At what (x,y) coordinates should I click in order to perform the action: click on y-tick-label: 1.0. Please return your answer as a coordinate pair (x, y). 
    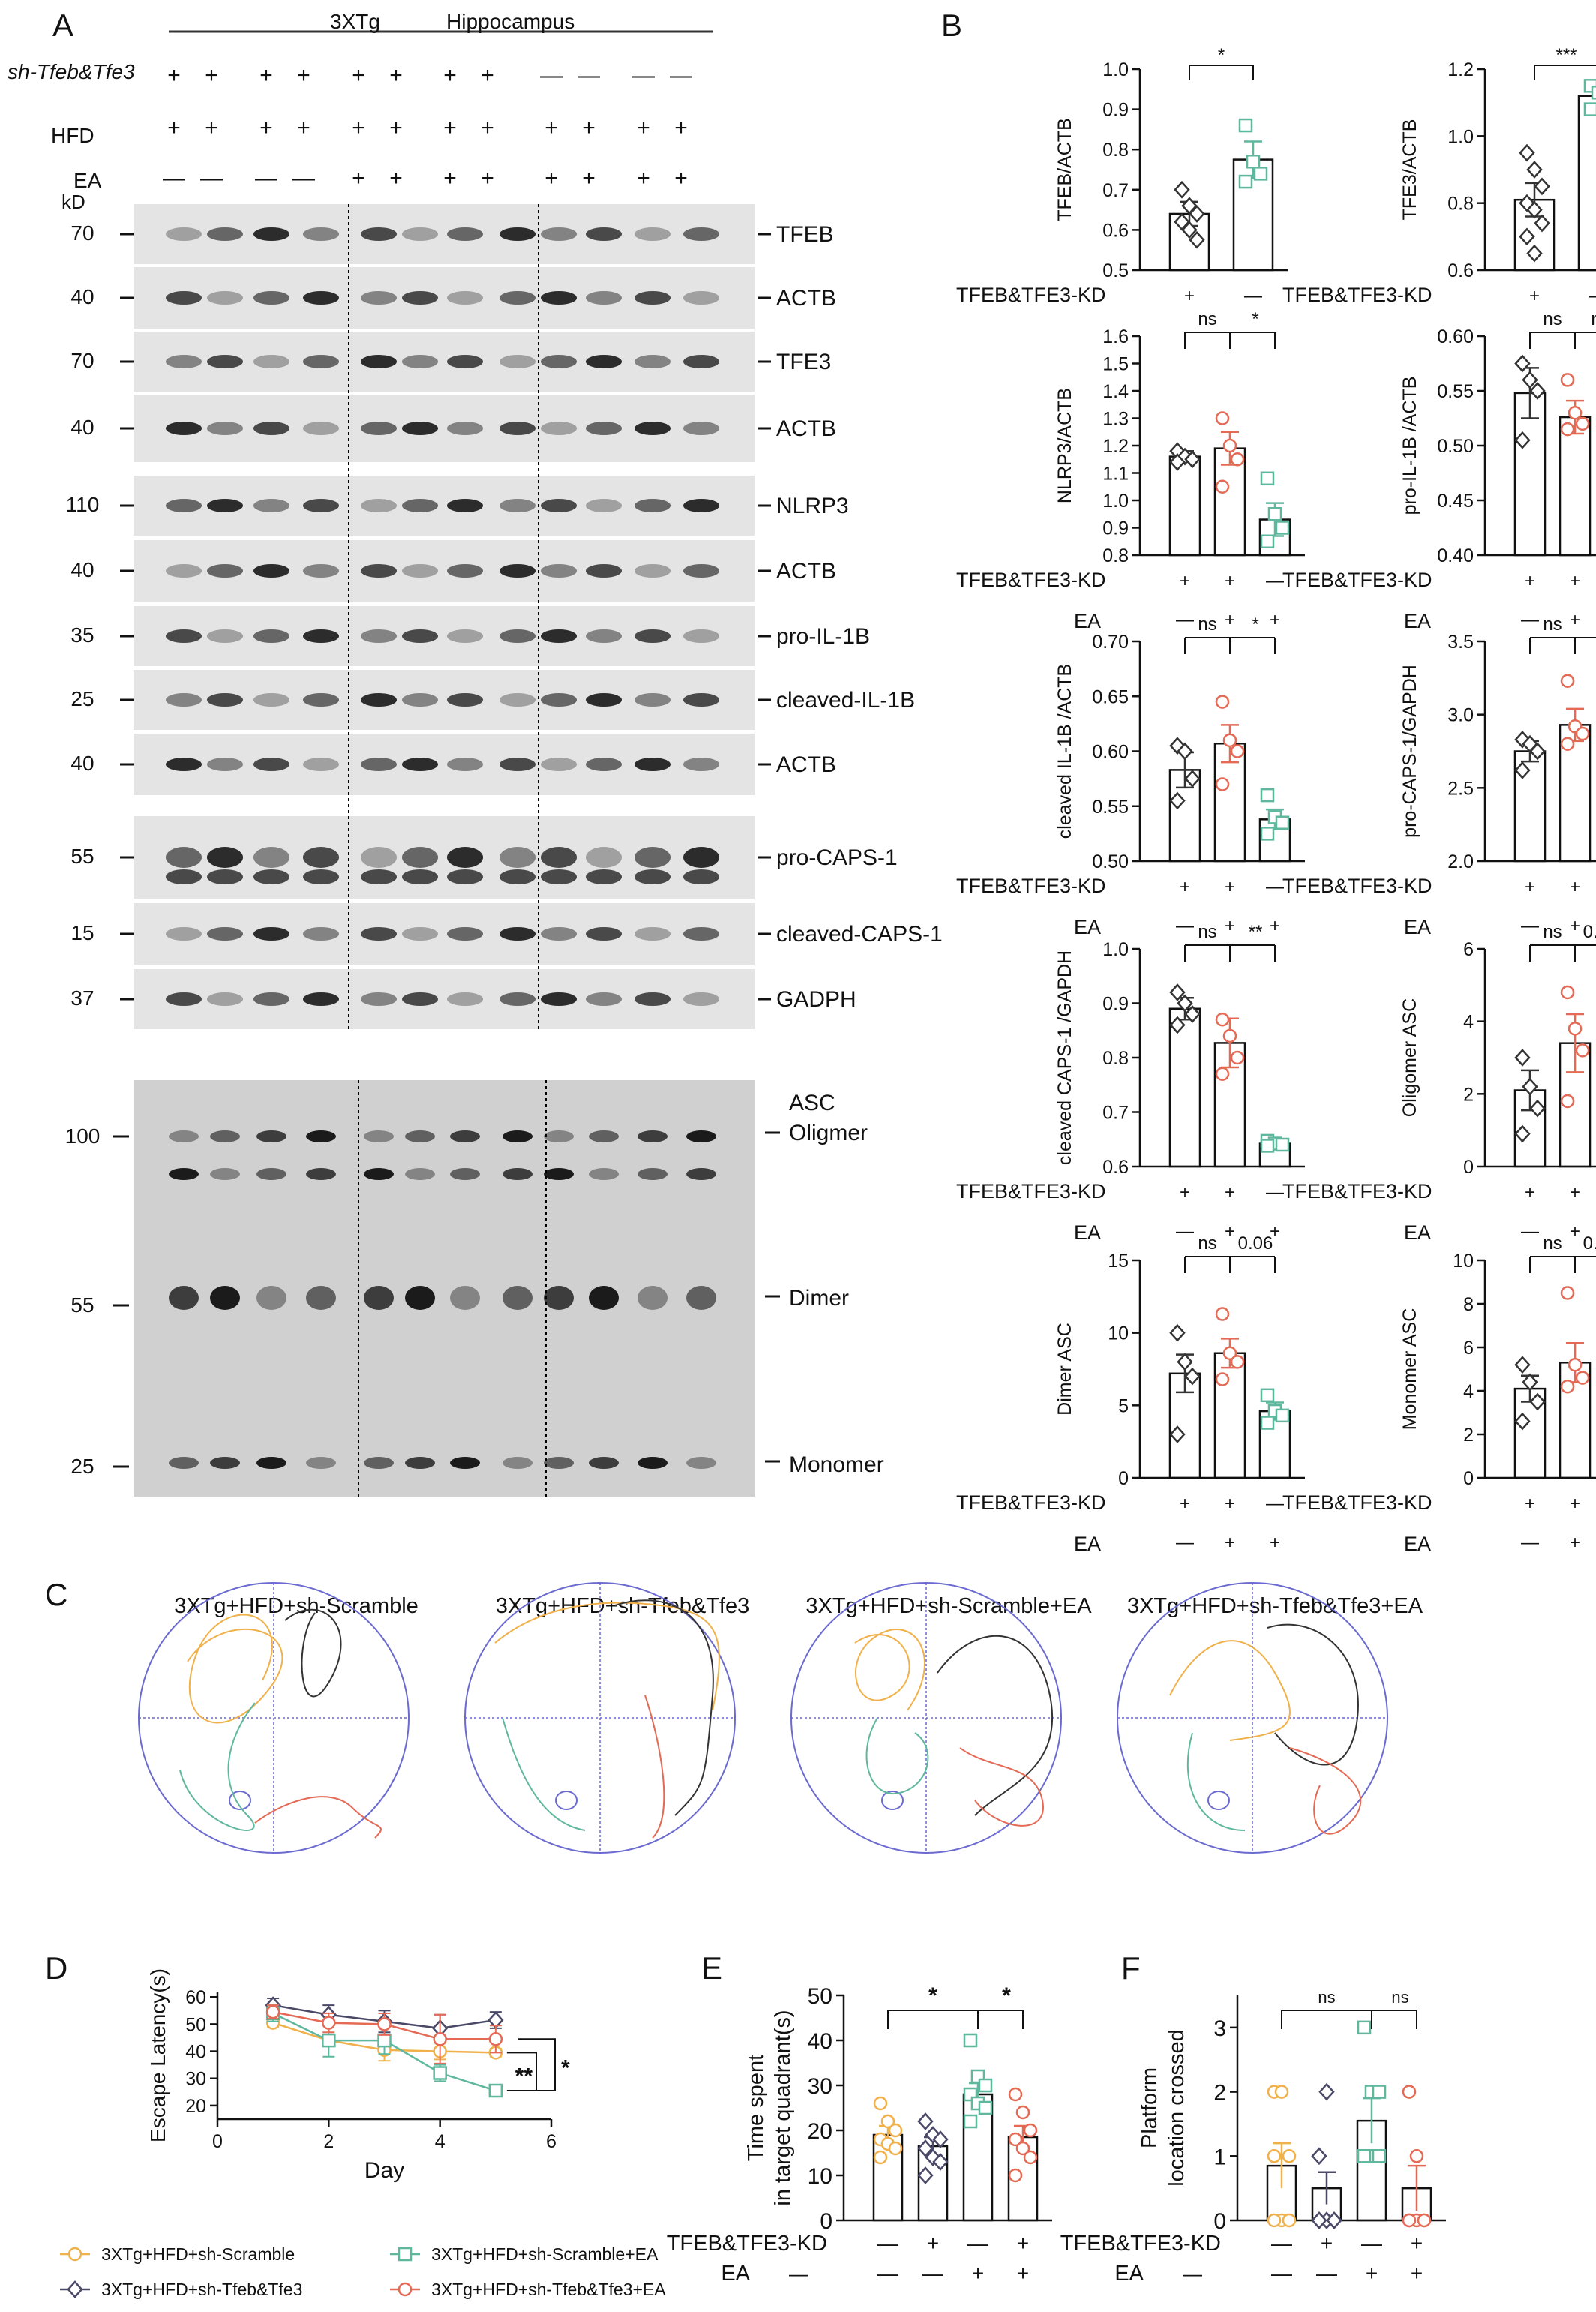
    Looking at the image, I should click on (1461, 136).